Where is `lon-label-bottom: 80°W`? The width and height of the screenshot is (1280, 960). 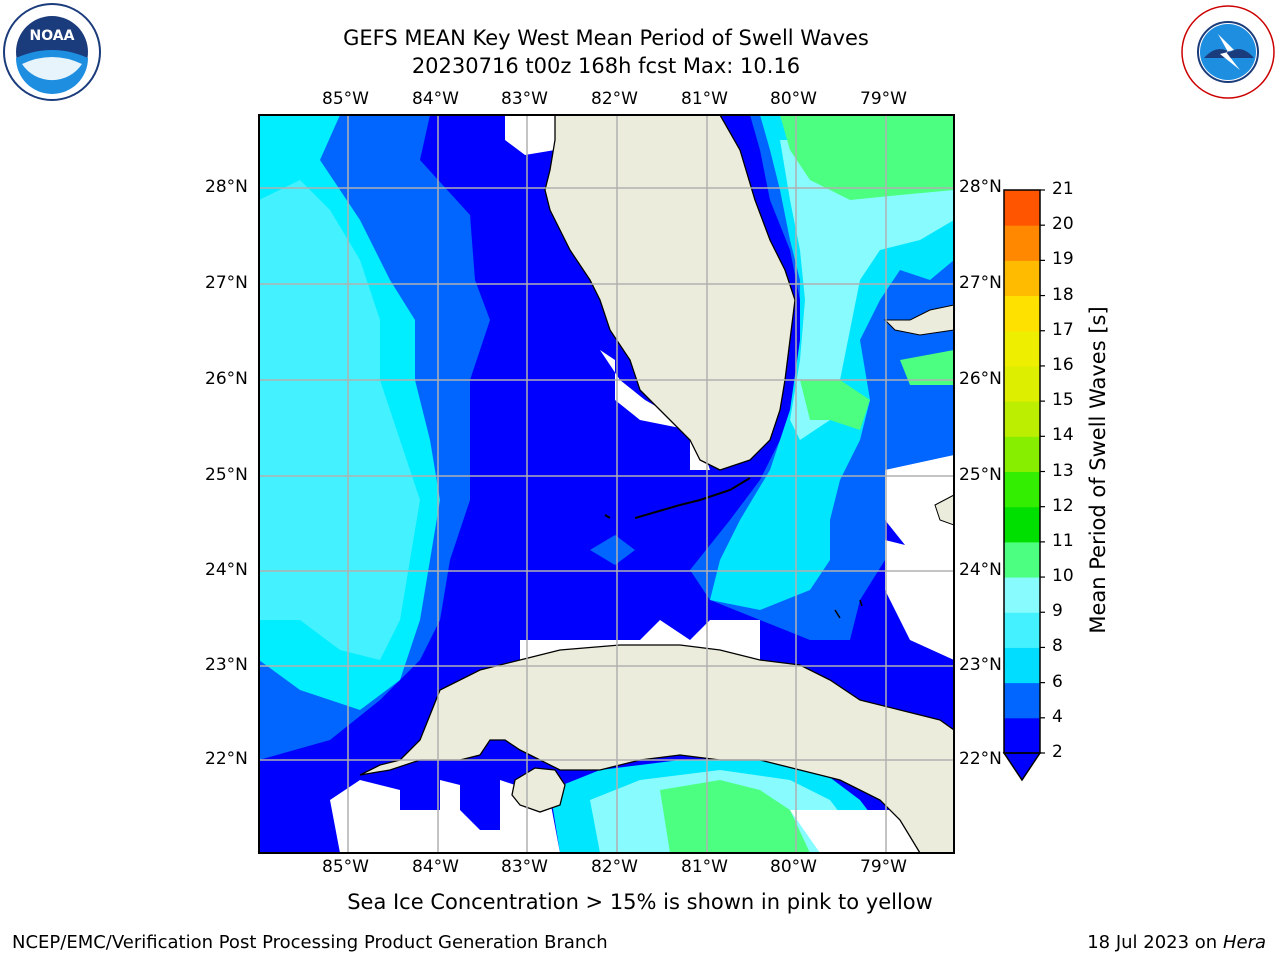 lon-label-bottom: 80°W is located at coordinates (793, 867).